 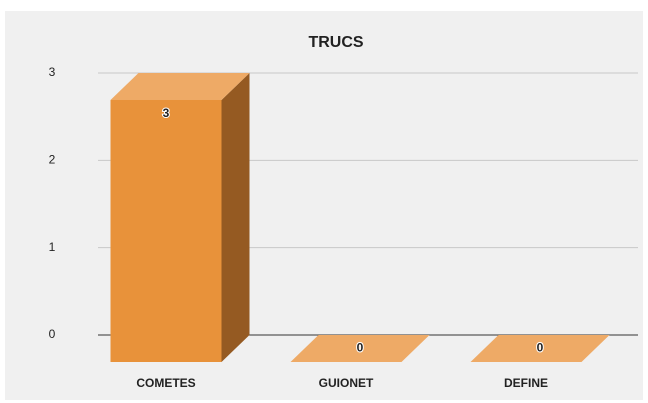 I want to click on bar-side, so click(x=235, y=217).